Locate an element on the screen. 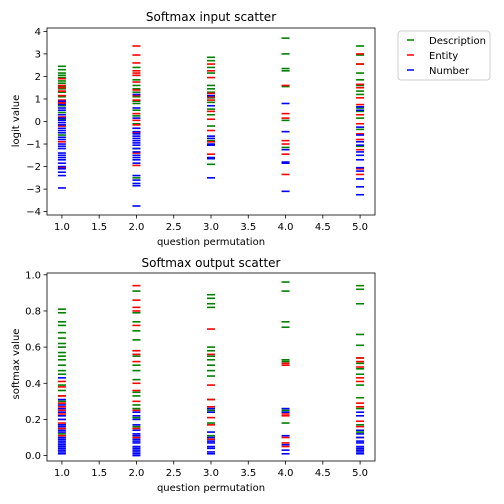 This screenshot has height=504, width=504. legend-entry-number: Number is located at coordinates (438, 71).